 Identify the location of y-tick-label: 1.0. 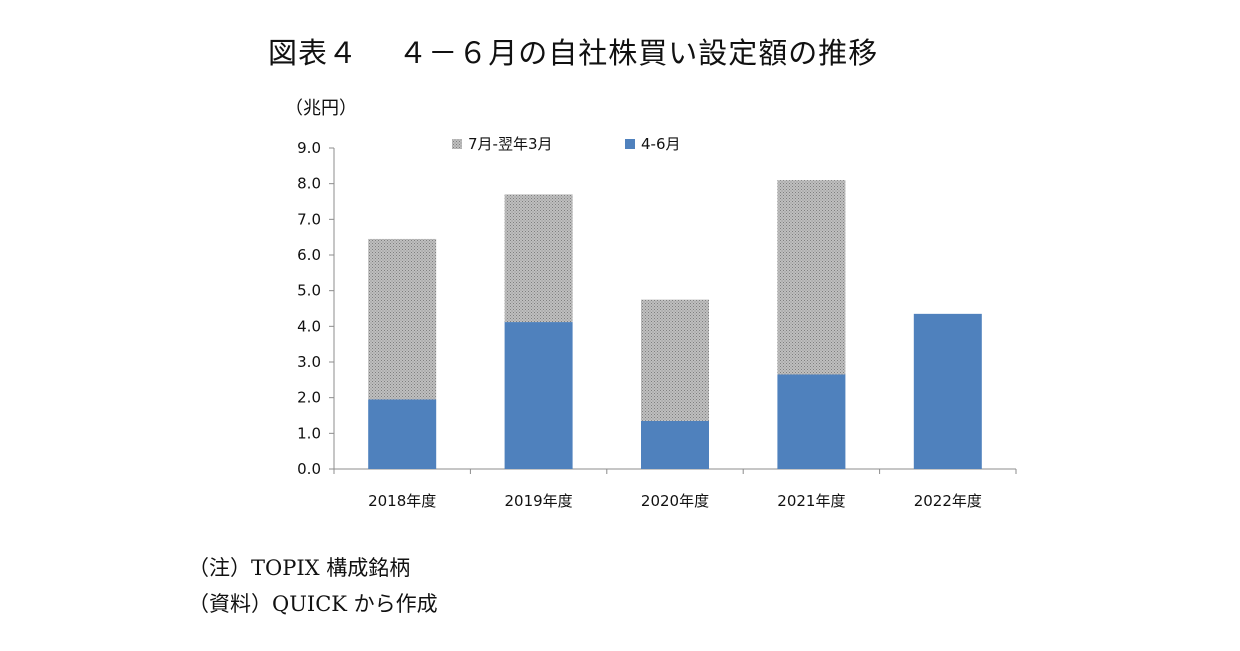
(309, 433).